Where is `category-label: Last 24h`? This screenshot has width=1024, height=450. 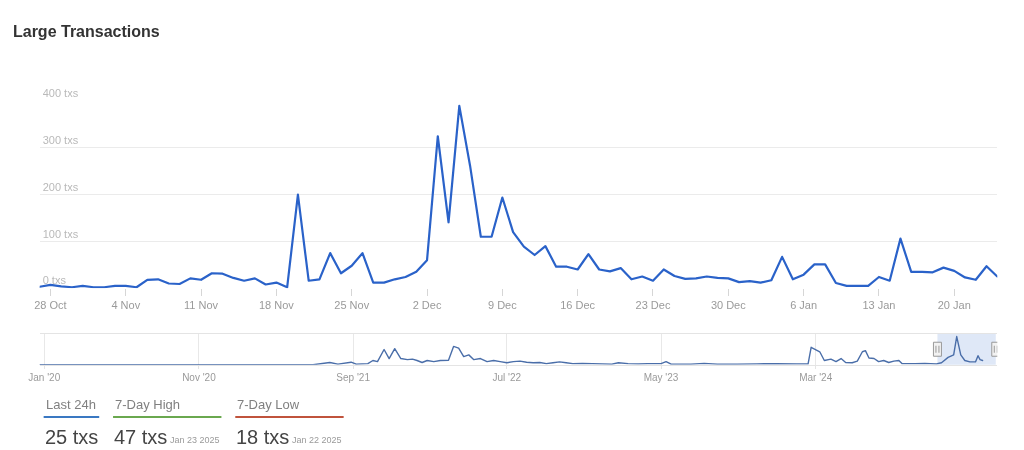 category-label: Last 24h is located at coordinates (71, 404).